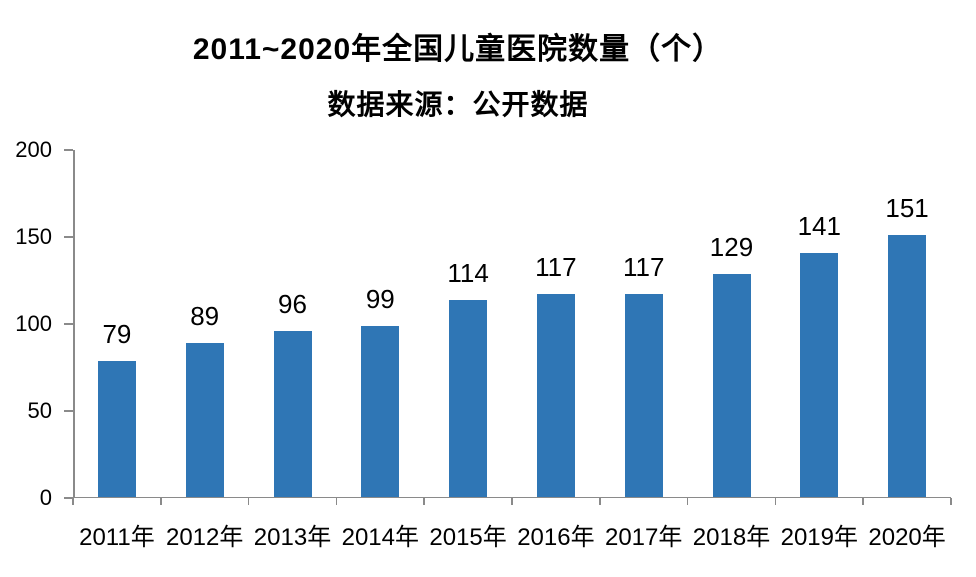  Describe the element at coordinates (117, 333) in the screenshot. I see `bar-value-label: 79` at that location.